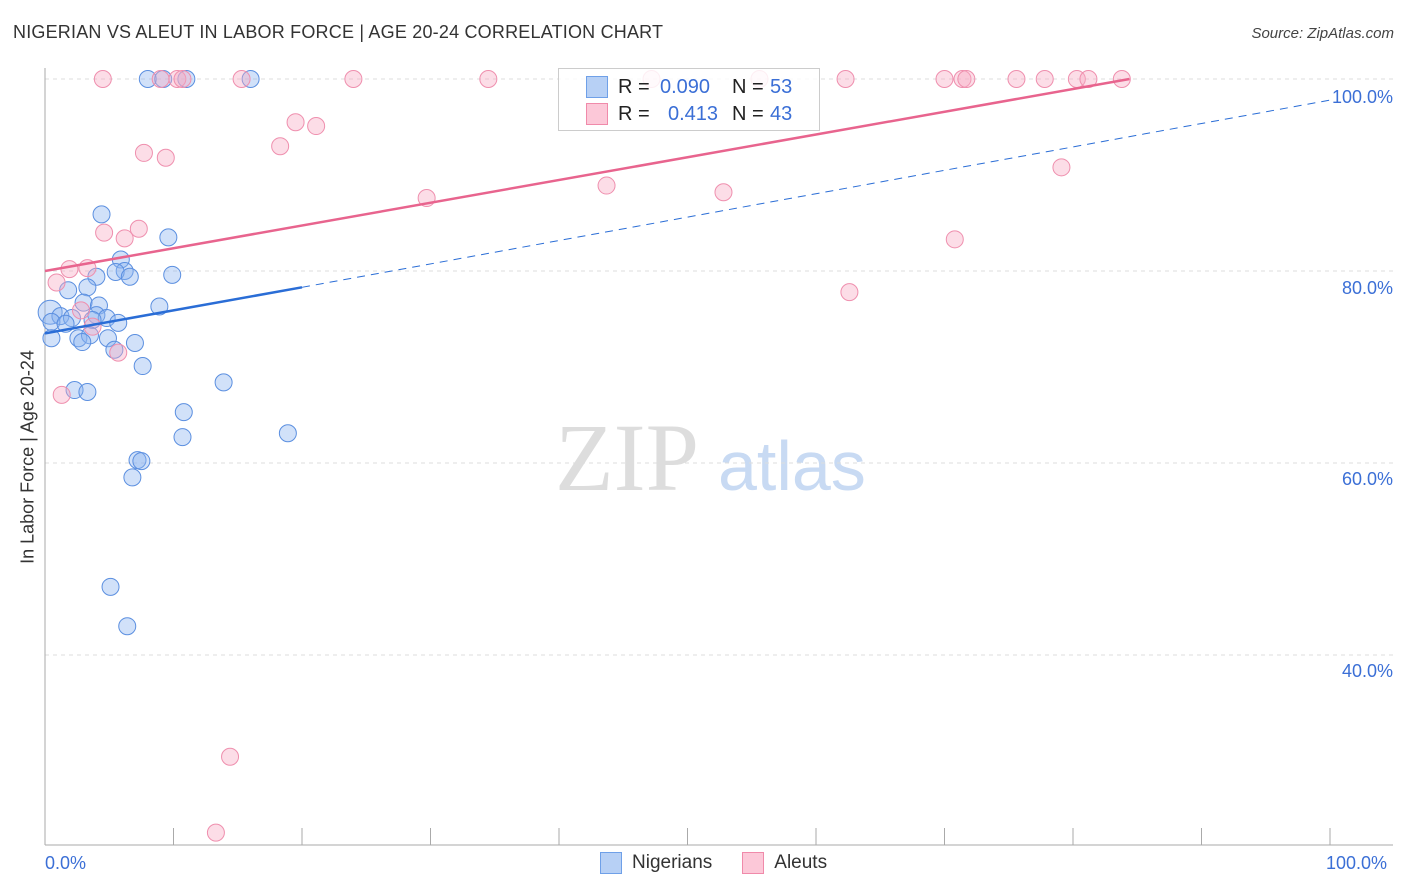  What do you see at coordinates (714, 87) in the screenshot?
I see `legend-row-nigerians: R = 0.090 N = 53` at bounding box center [714, 87].